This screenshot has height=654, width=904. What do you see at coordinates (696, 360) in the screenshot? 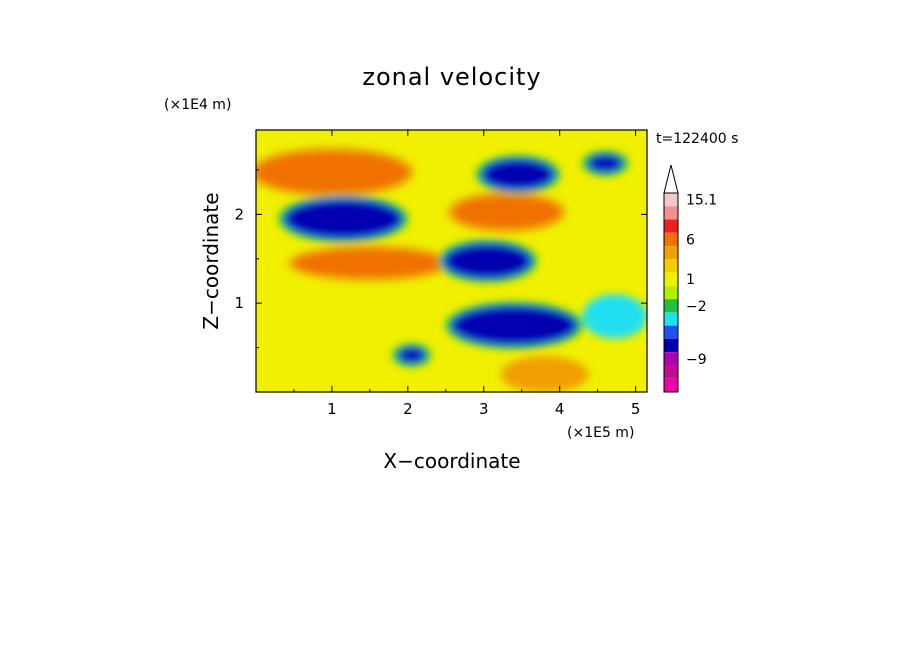
I see `colorbar-label: −9` at bounding box center [696, 360].